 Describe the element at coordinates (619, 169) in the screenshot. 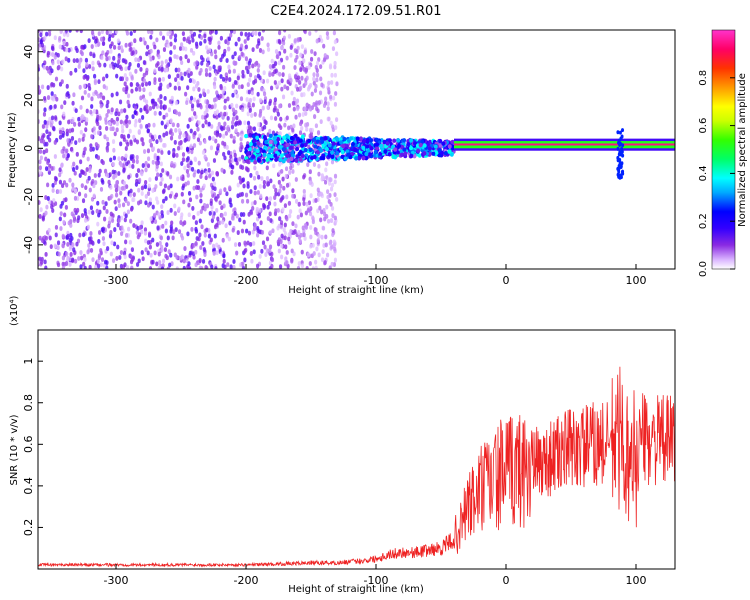

I see `spectrogram-feature-cell` at that location.